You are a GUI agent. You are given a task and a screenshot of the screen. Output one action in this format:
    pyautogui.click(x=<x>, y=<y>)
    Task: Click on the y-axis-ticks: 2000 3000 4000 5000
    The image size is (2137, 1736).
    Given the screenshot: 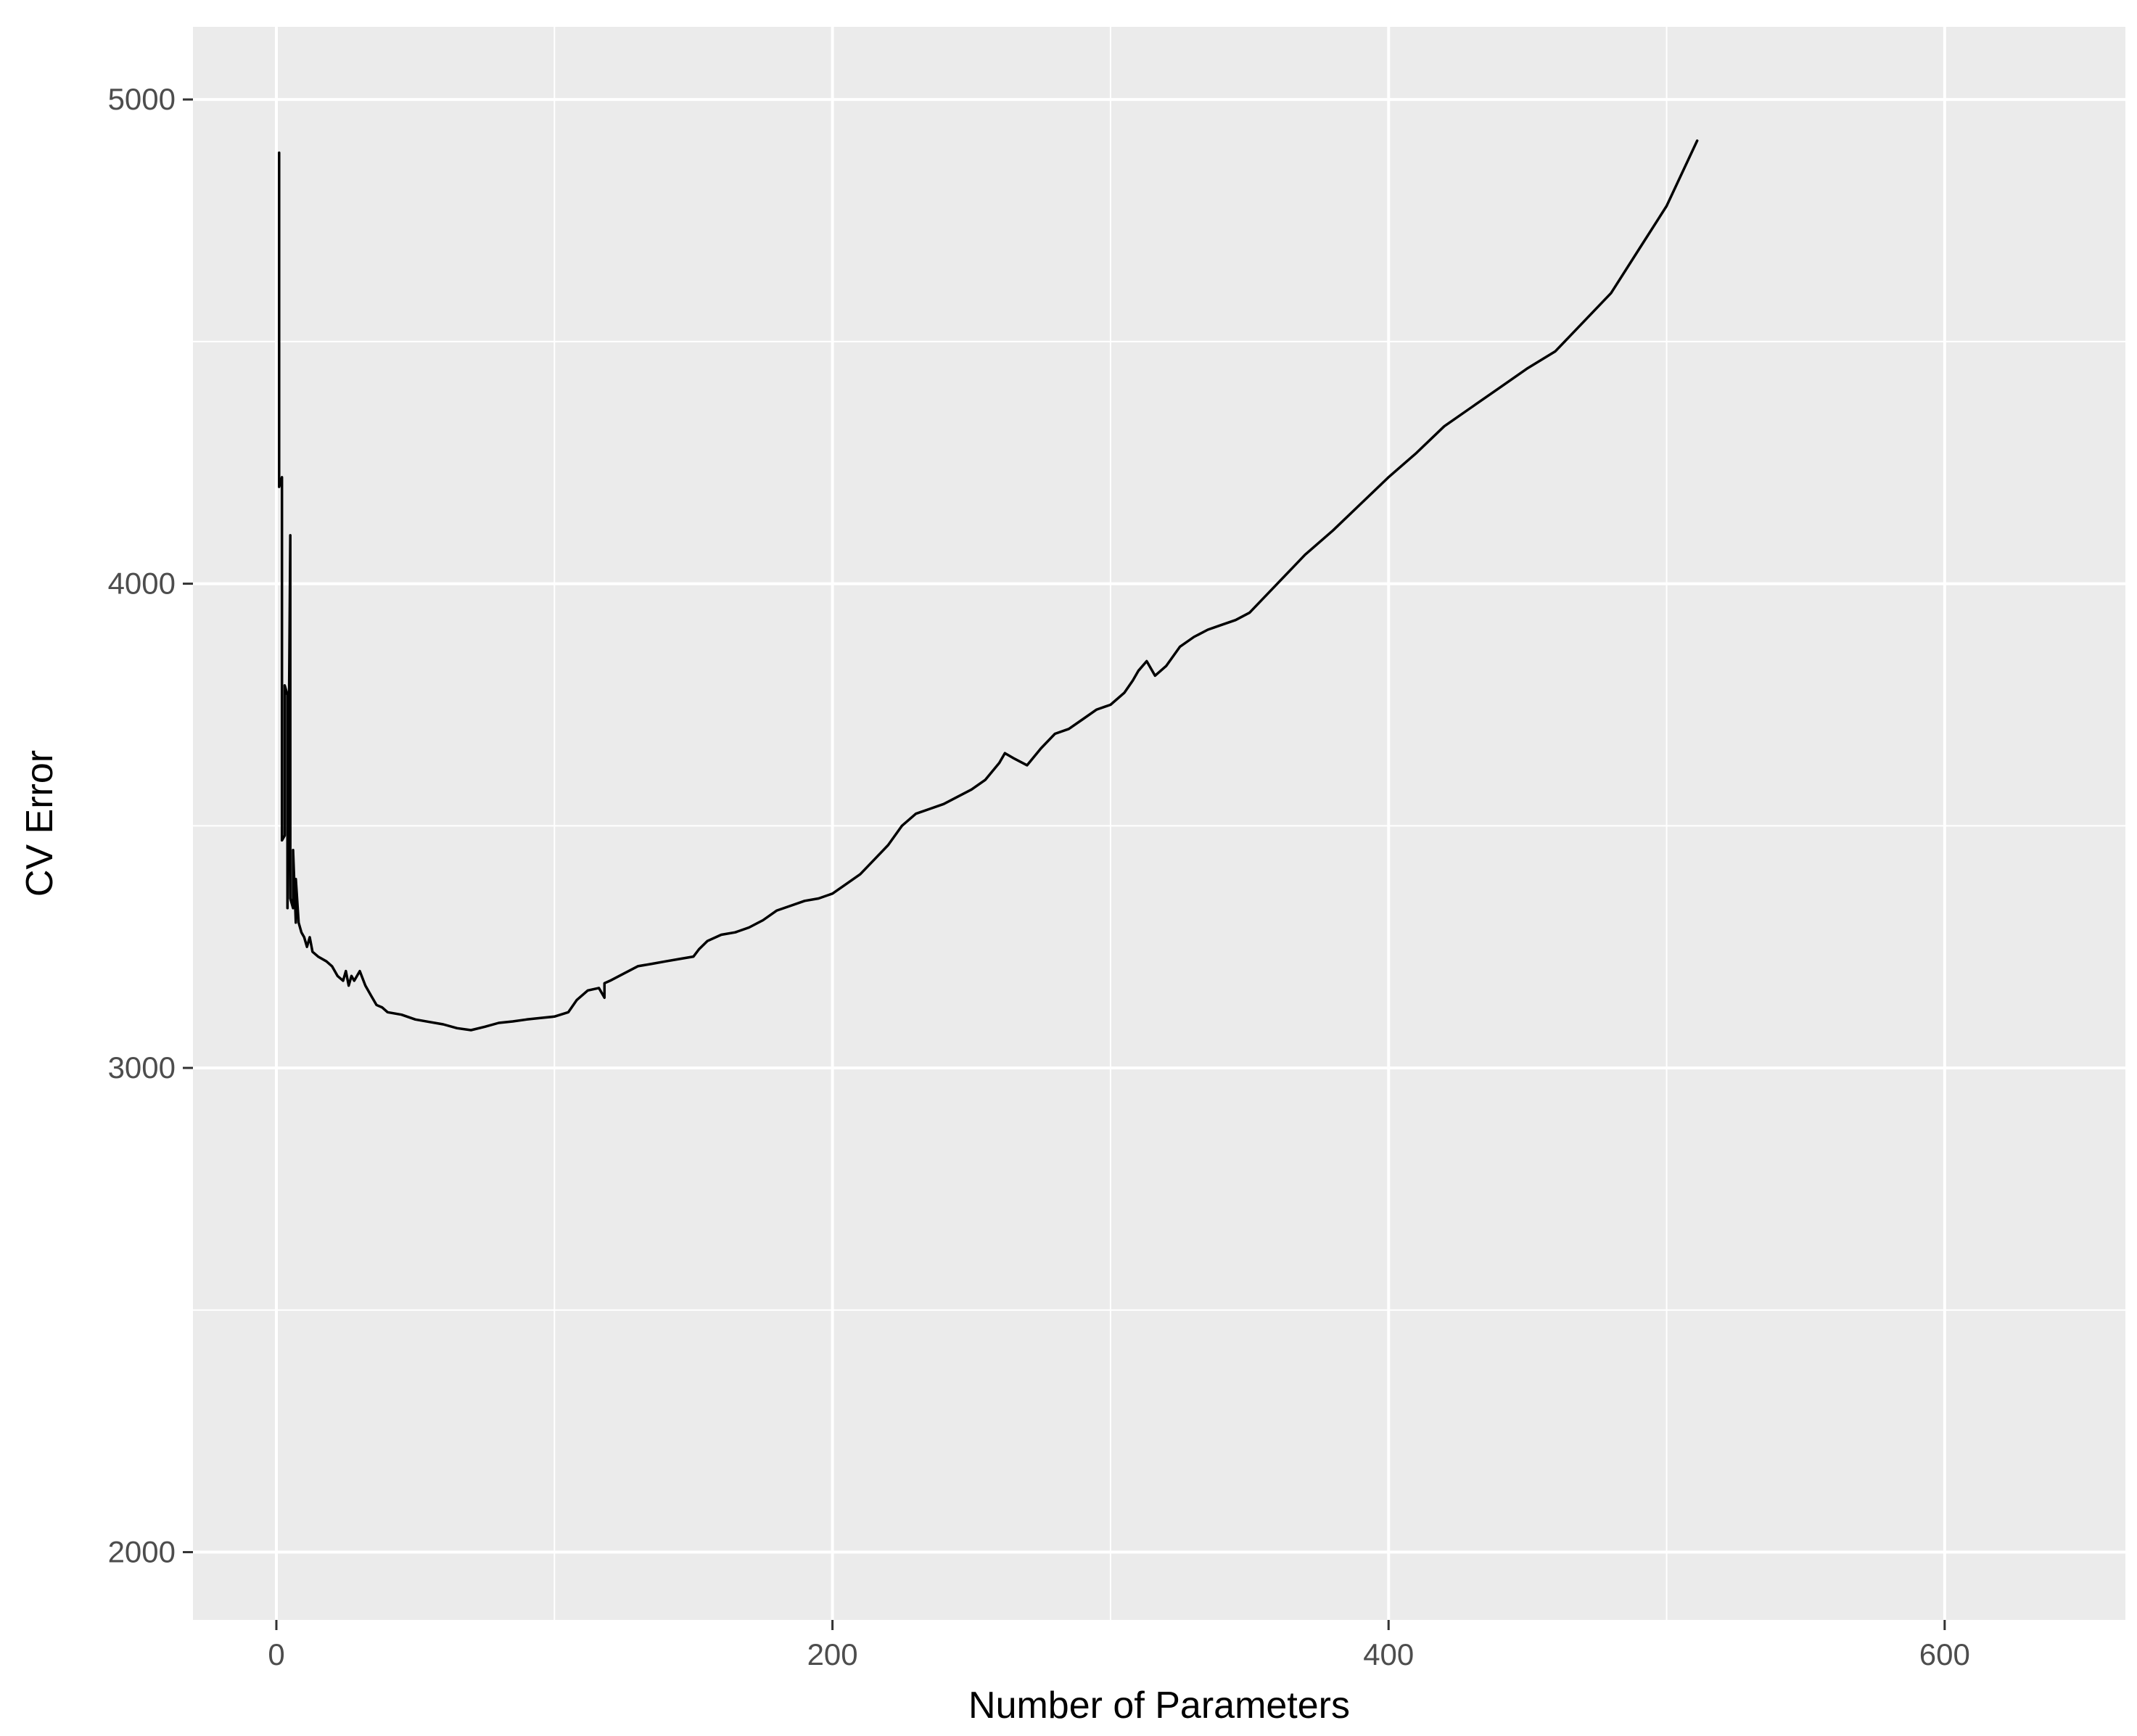 What is the action you would take?
    pyautogui.click(x=150, y=825)
    